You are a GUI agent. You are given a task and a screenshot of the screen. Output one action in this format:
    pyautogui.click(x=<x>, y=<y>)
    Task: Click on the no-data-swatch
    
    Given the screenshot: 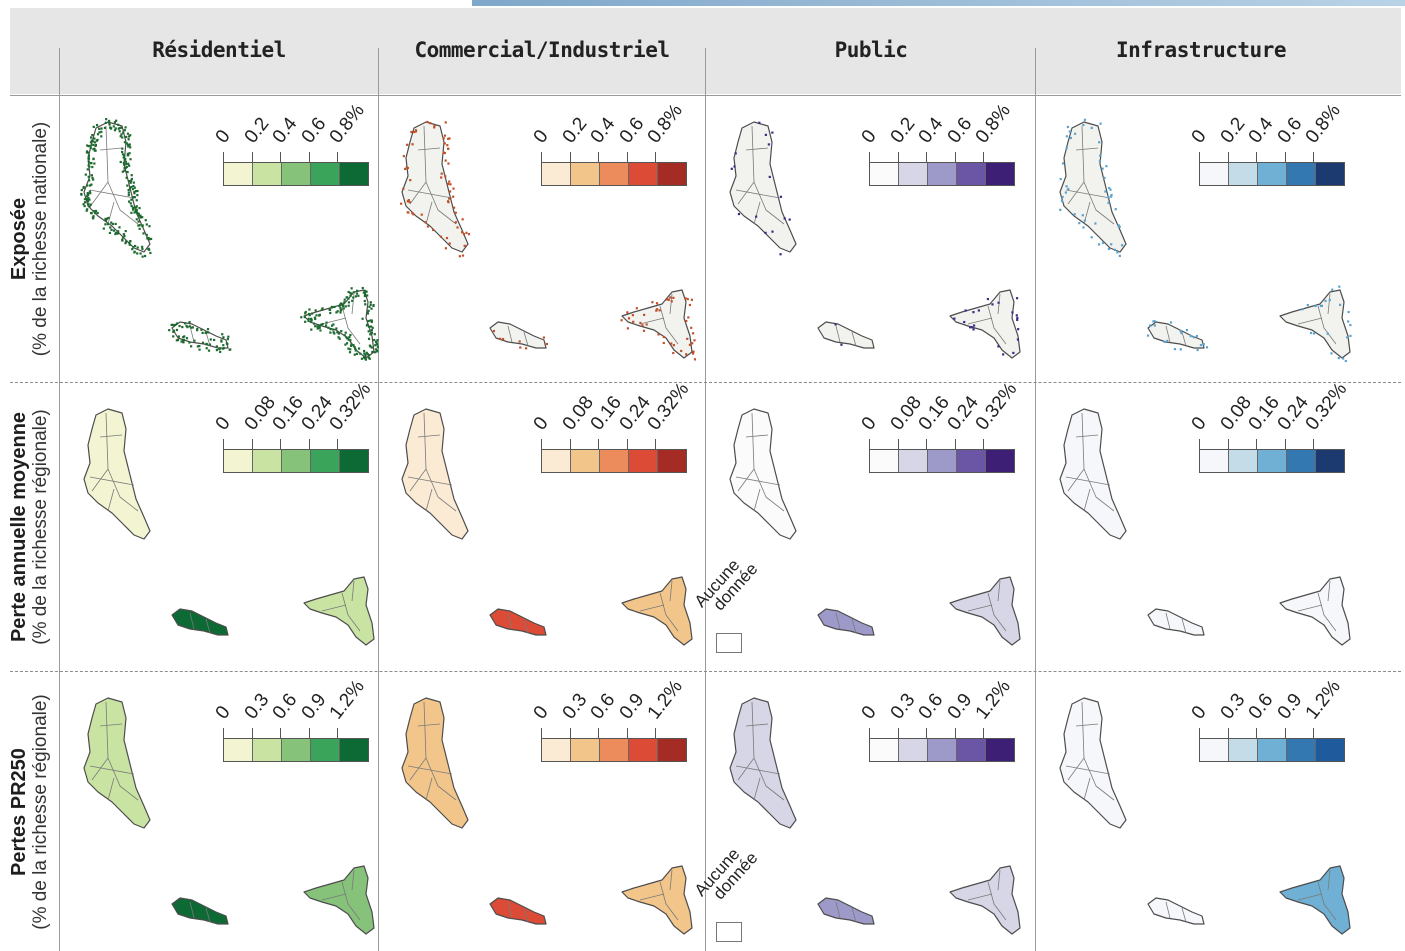 What is the action you would take?
    pyautogui.click(x=729, y=932)
    